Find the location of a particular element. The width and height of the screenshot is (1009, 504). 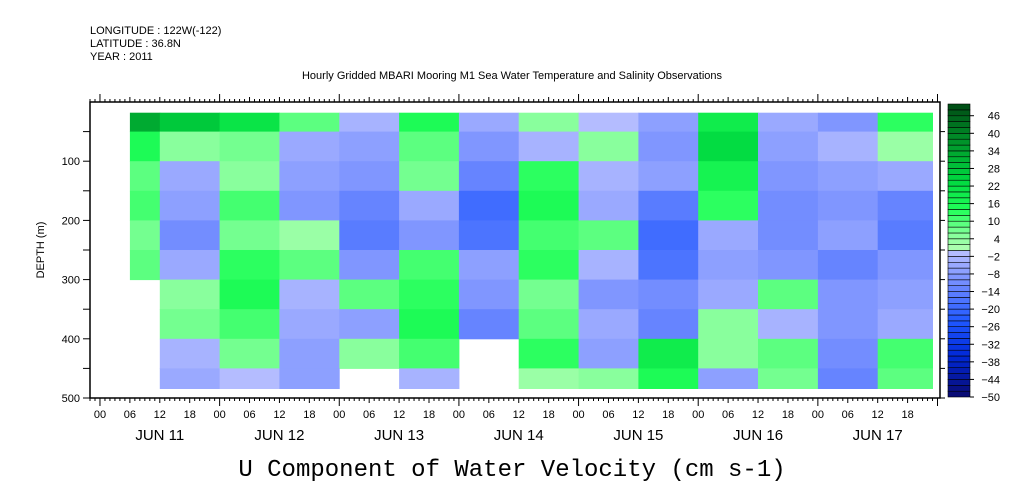

colorbar-label: 40 is located at coordinates (994, 134).